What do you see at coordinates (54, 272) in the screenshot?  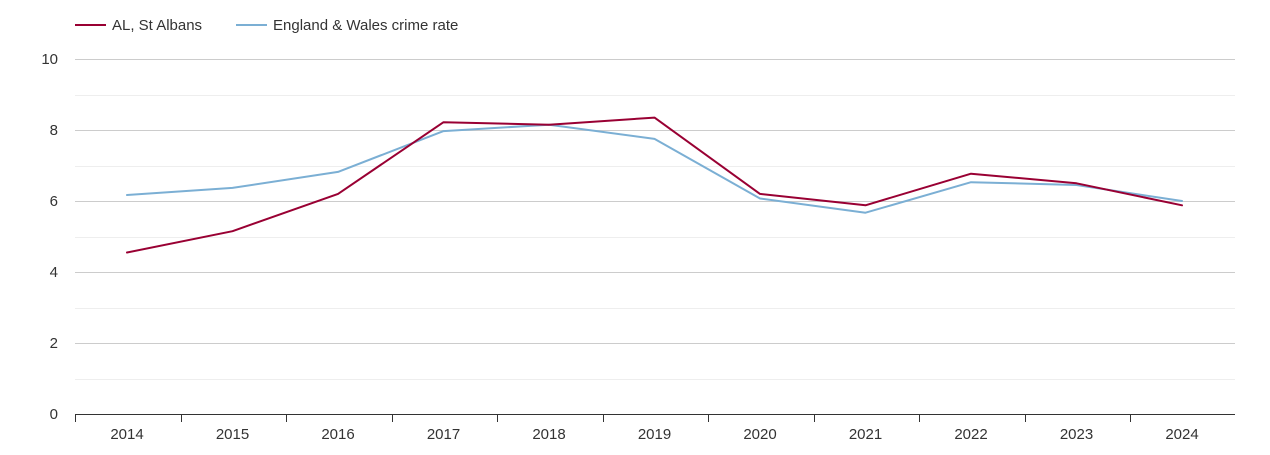 I see `y-tick-label-4: 4` at bounding box center [54, 272].